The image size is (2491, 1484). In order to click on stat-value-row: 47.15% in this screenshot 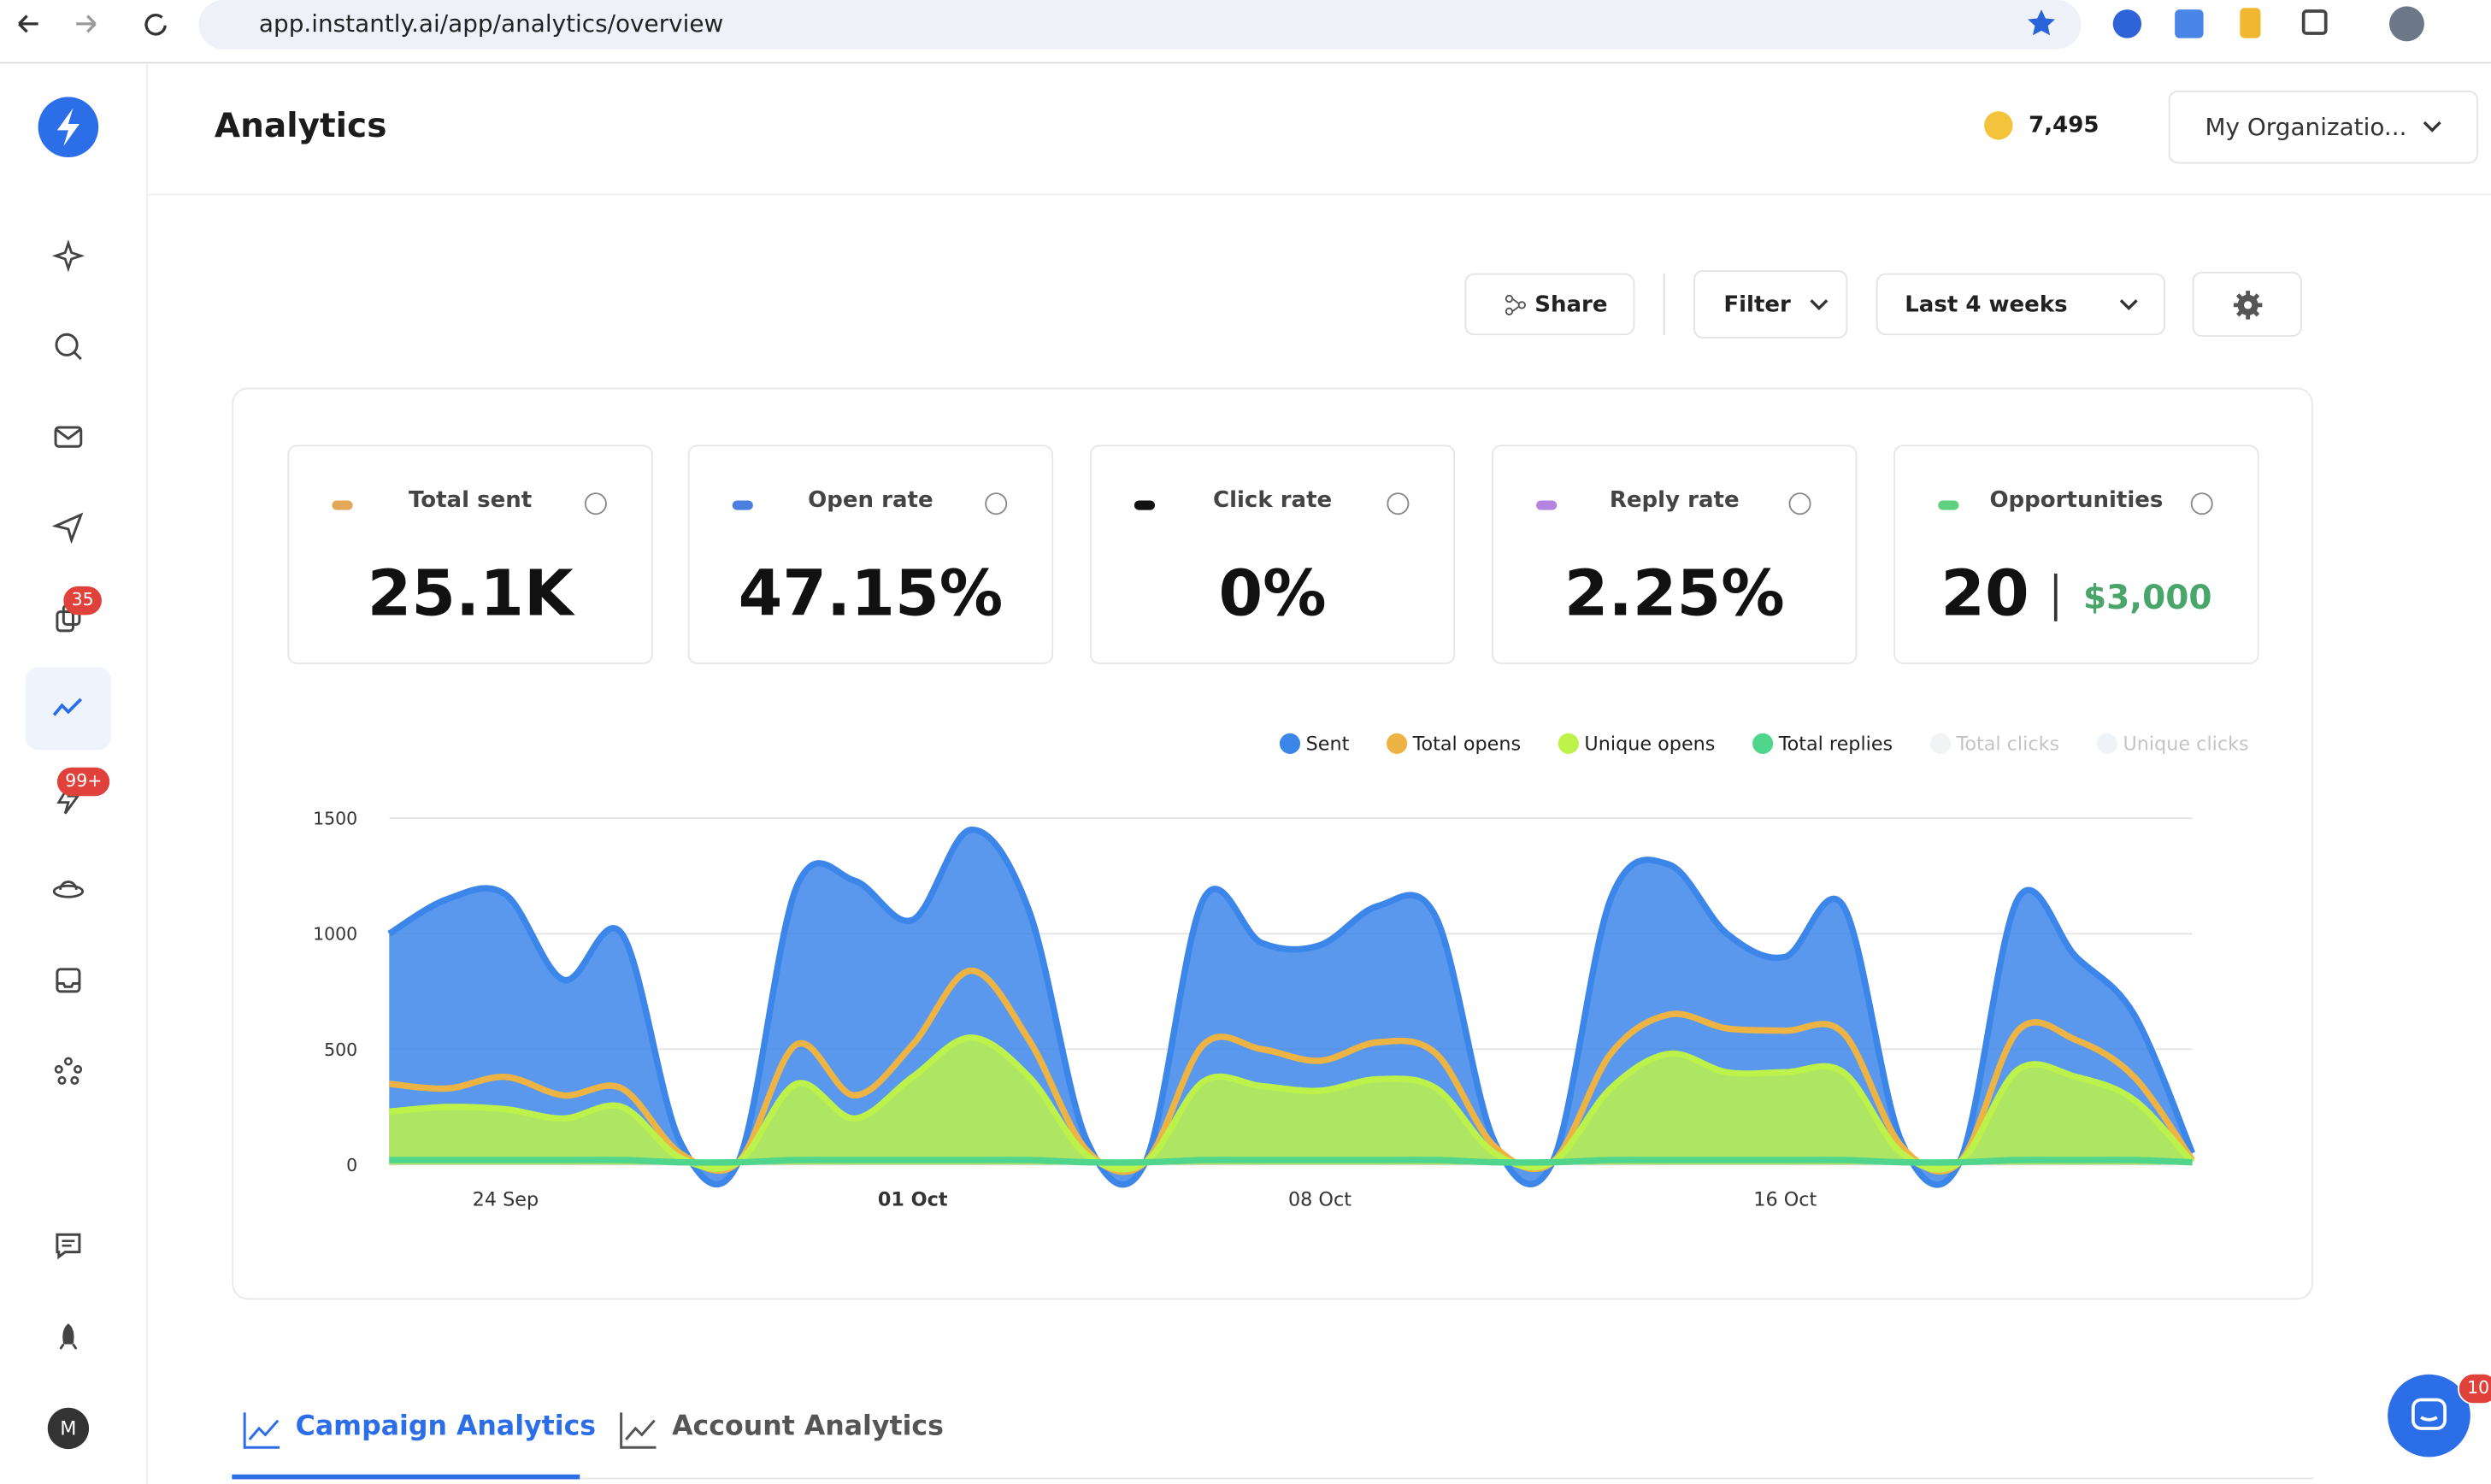, I will do `click(871, 594)`.